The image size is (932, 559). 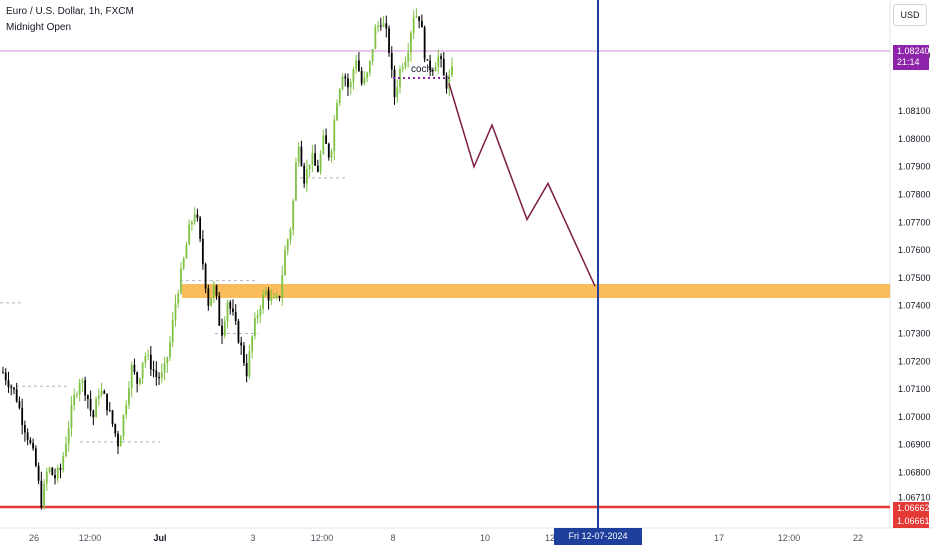 What do you see at coordinates (914, 333) in the screenshot?
I see `price-tick-label: 1.07300` at bounding box center [914, 333].